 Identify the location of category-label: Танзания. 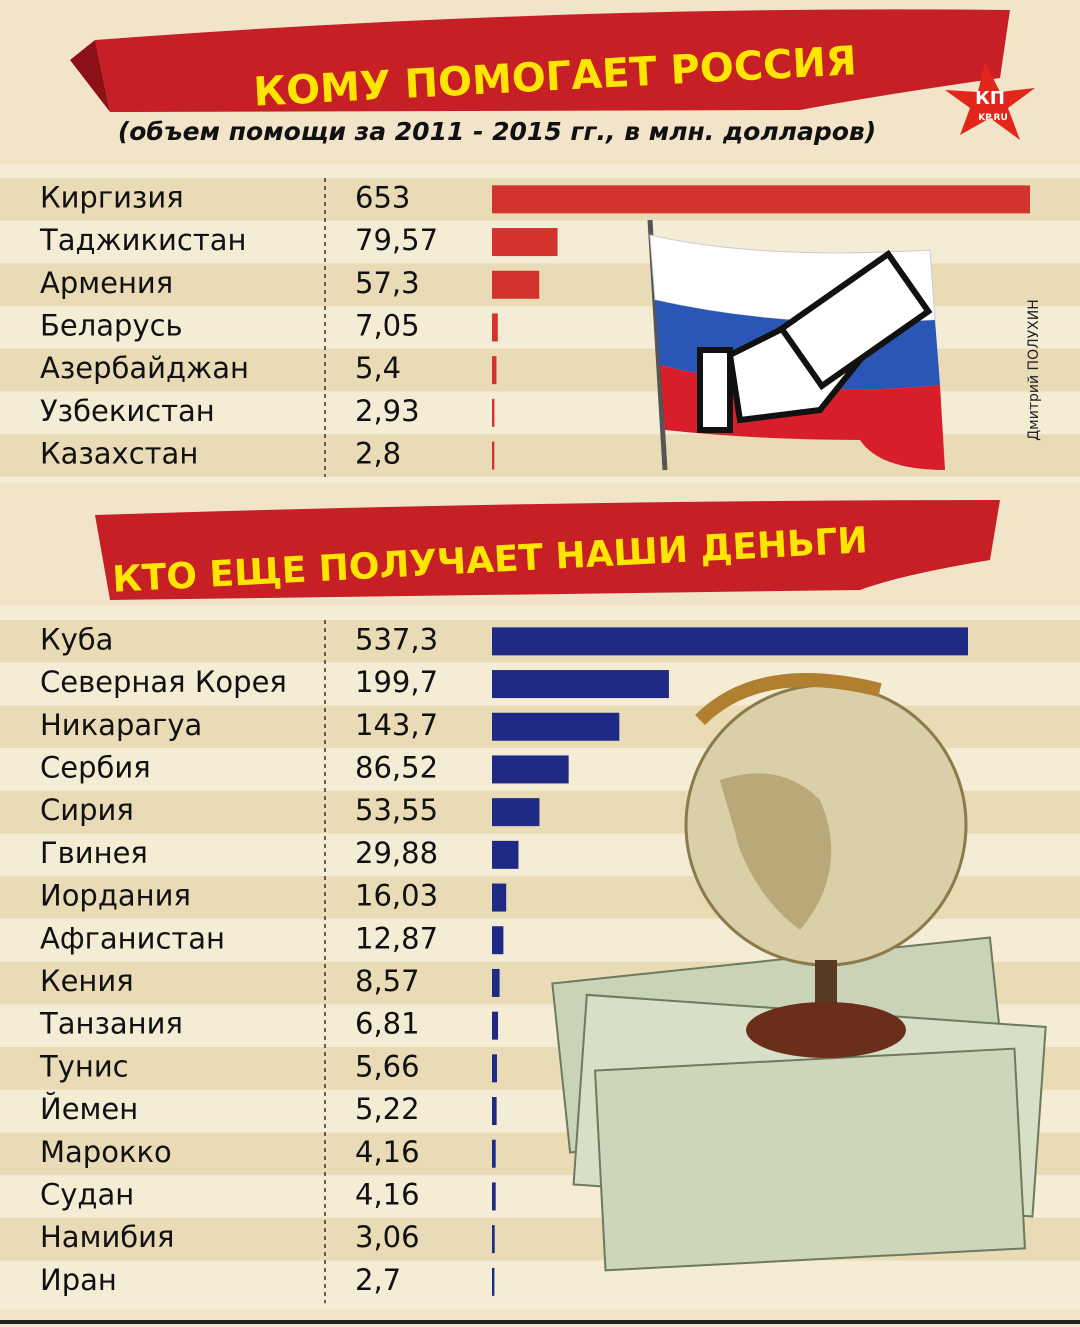
(111, 1024).